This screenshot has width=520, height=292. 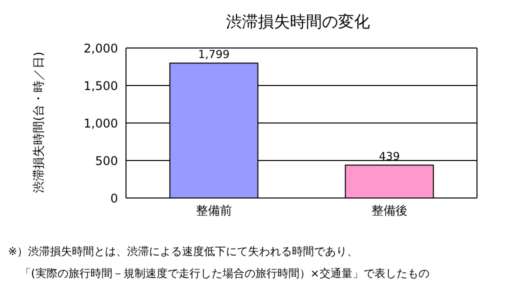 What do you see at coordinates (101, 85) in the screenshot?
I see `y-tick-label: 1,500` at bounding box center [101, 85].